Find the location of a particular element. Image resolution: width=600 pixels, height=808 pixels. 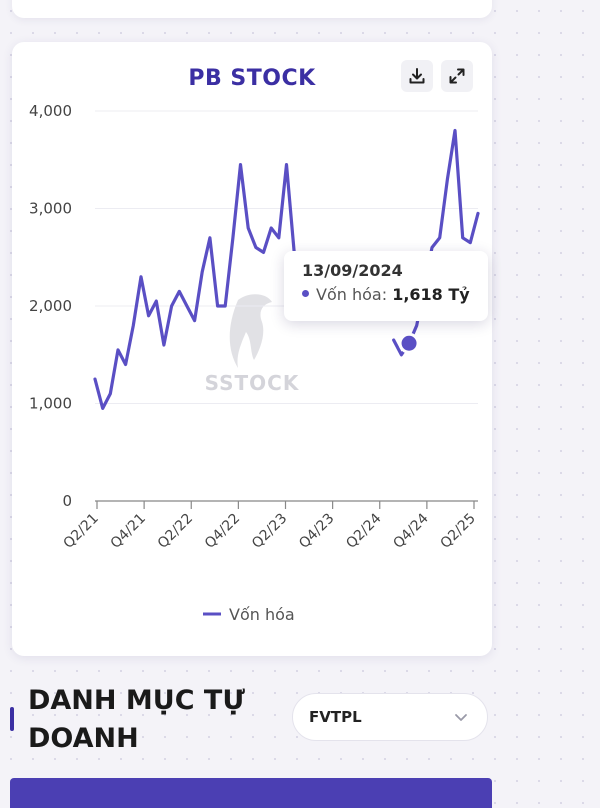

y-tick-label: 1,000 is located at coordinates (50, 404).